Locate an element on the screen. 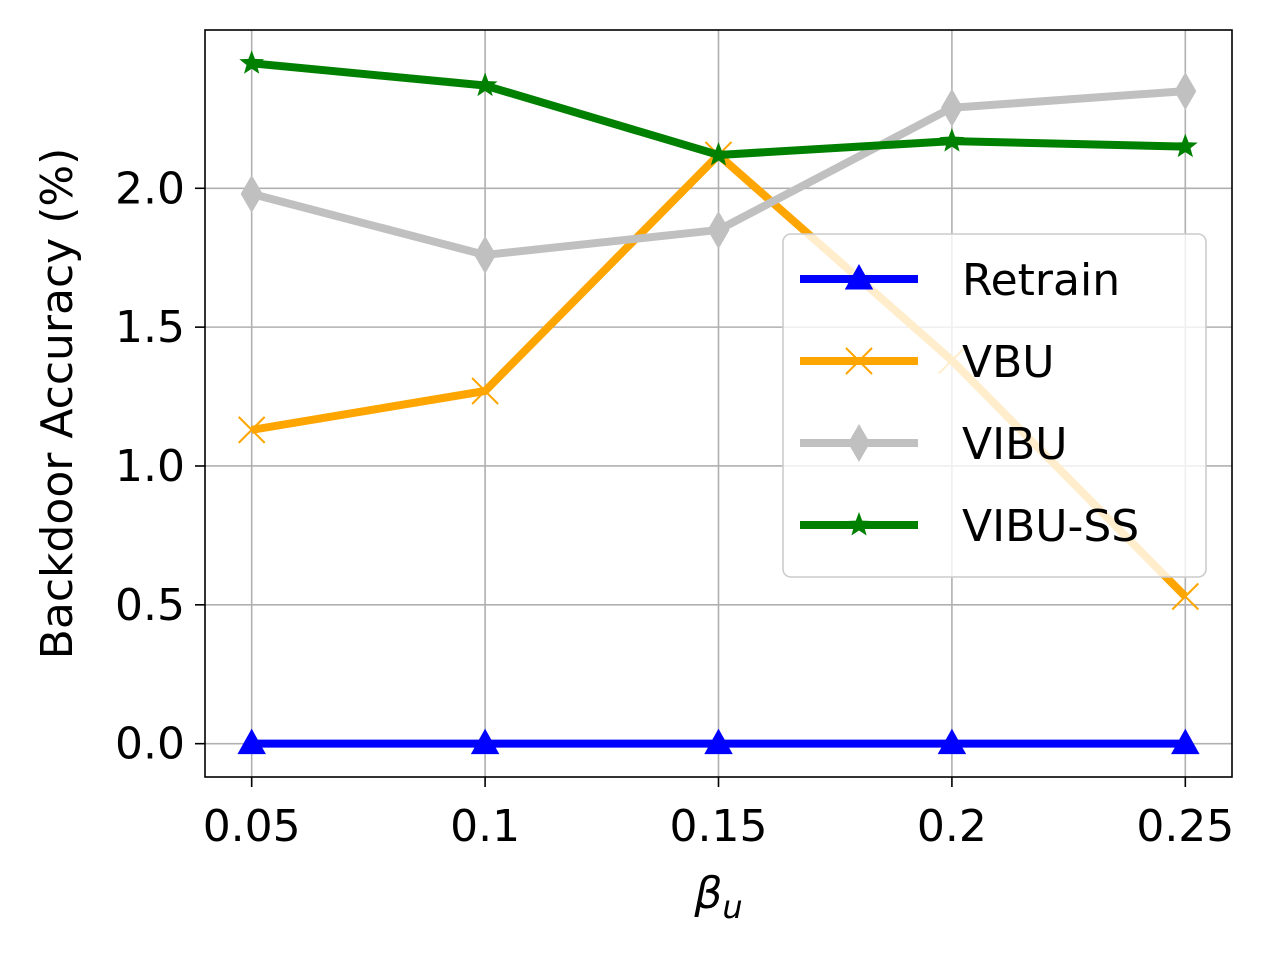  legend-entry-vbu: VBU is located at coordinates (927, 362).